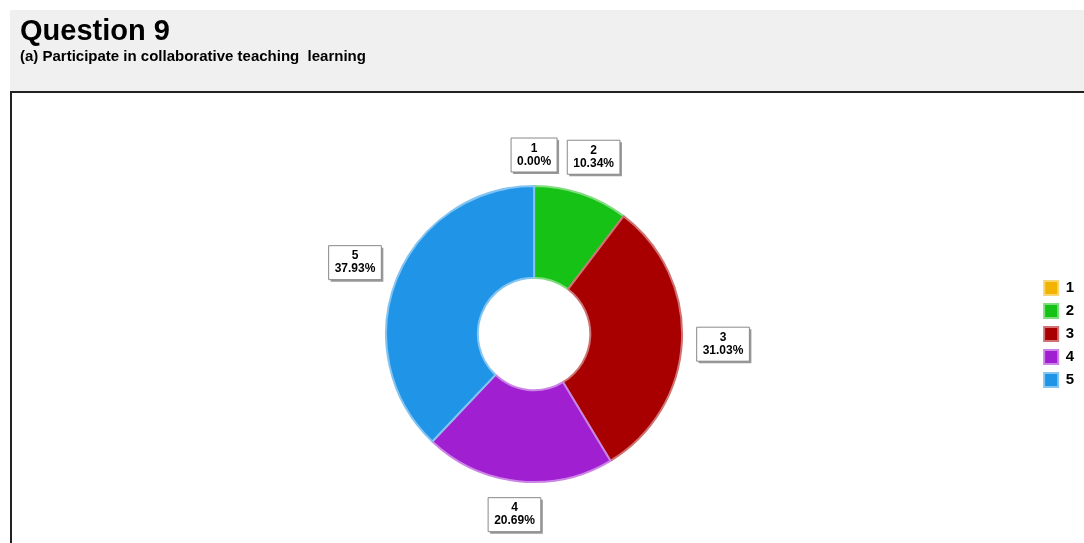  What do you see at coordinates (1070, 356) in the screenshot?
I see `legend-label: 4` at bounding box center [1070, 356].